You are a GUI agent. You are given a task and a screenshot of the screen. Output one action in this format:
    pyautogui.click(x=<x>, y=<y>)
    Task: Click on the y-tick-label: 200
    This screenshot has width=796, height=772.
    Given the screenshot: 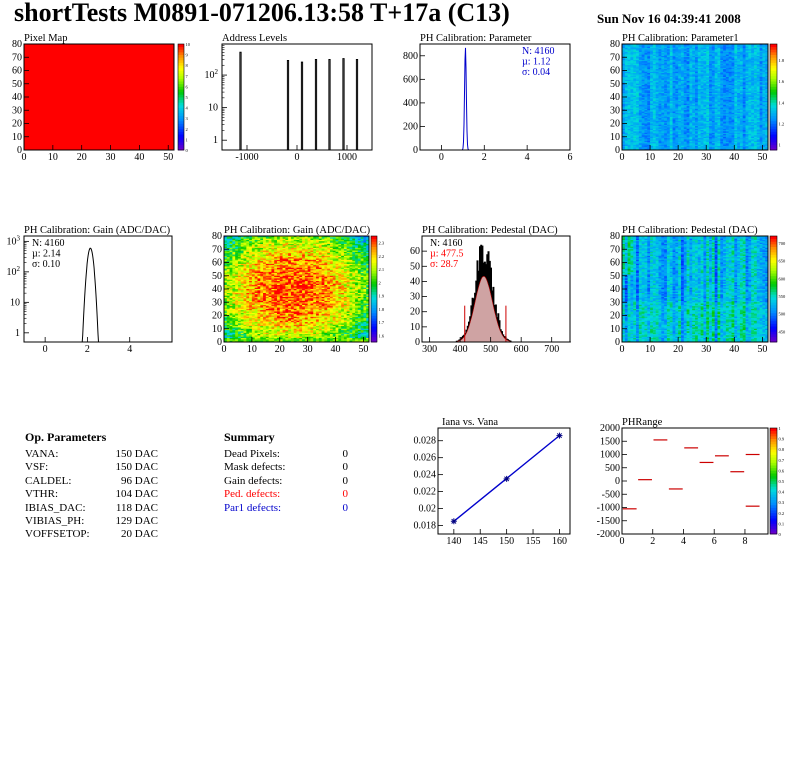 What is the action you would take?
    pyautogui.click(x=410, y=126)
    